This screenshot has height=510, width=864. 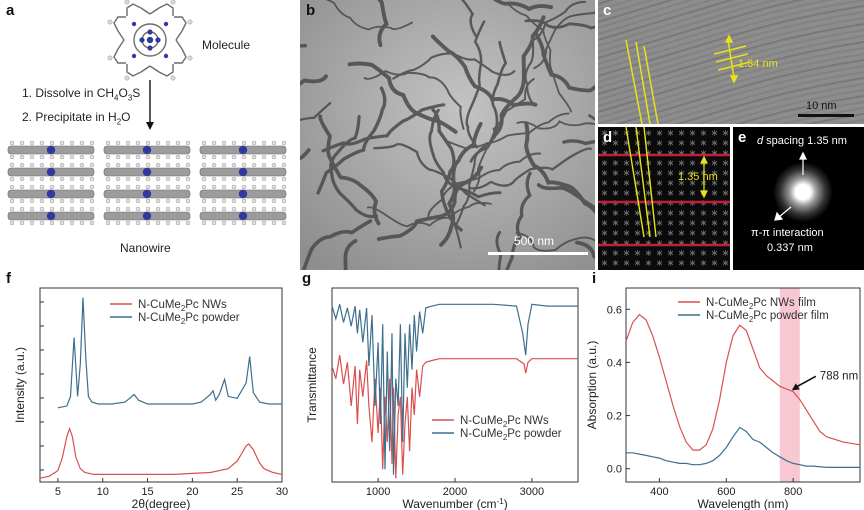 I want to click on projection-lines-d, so click(x=641, y=182).